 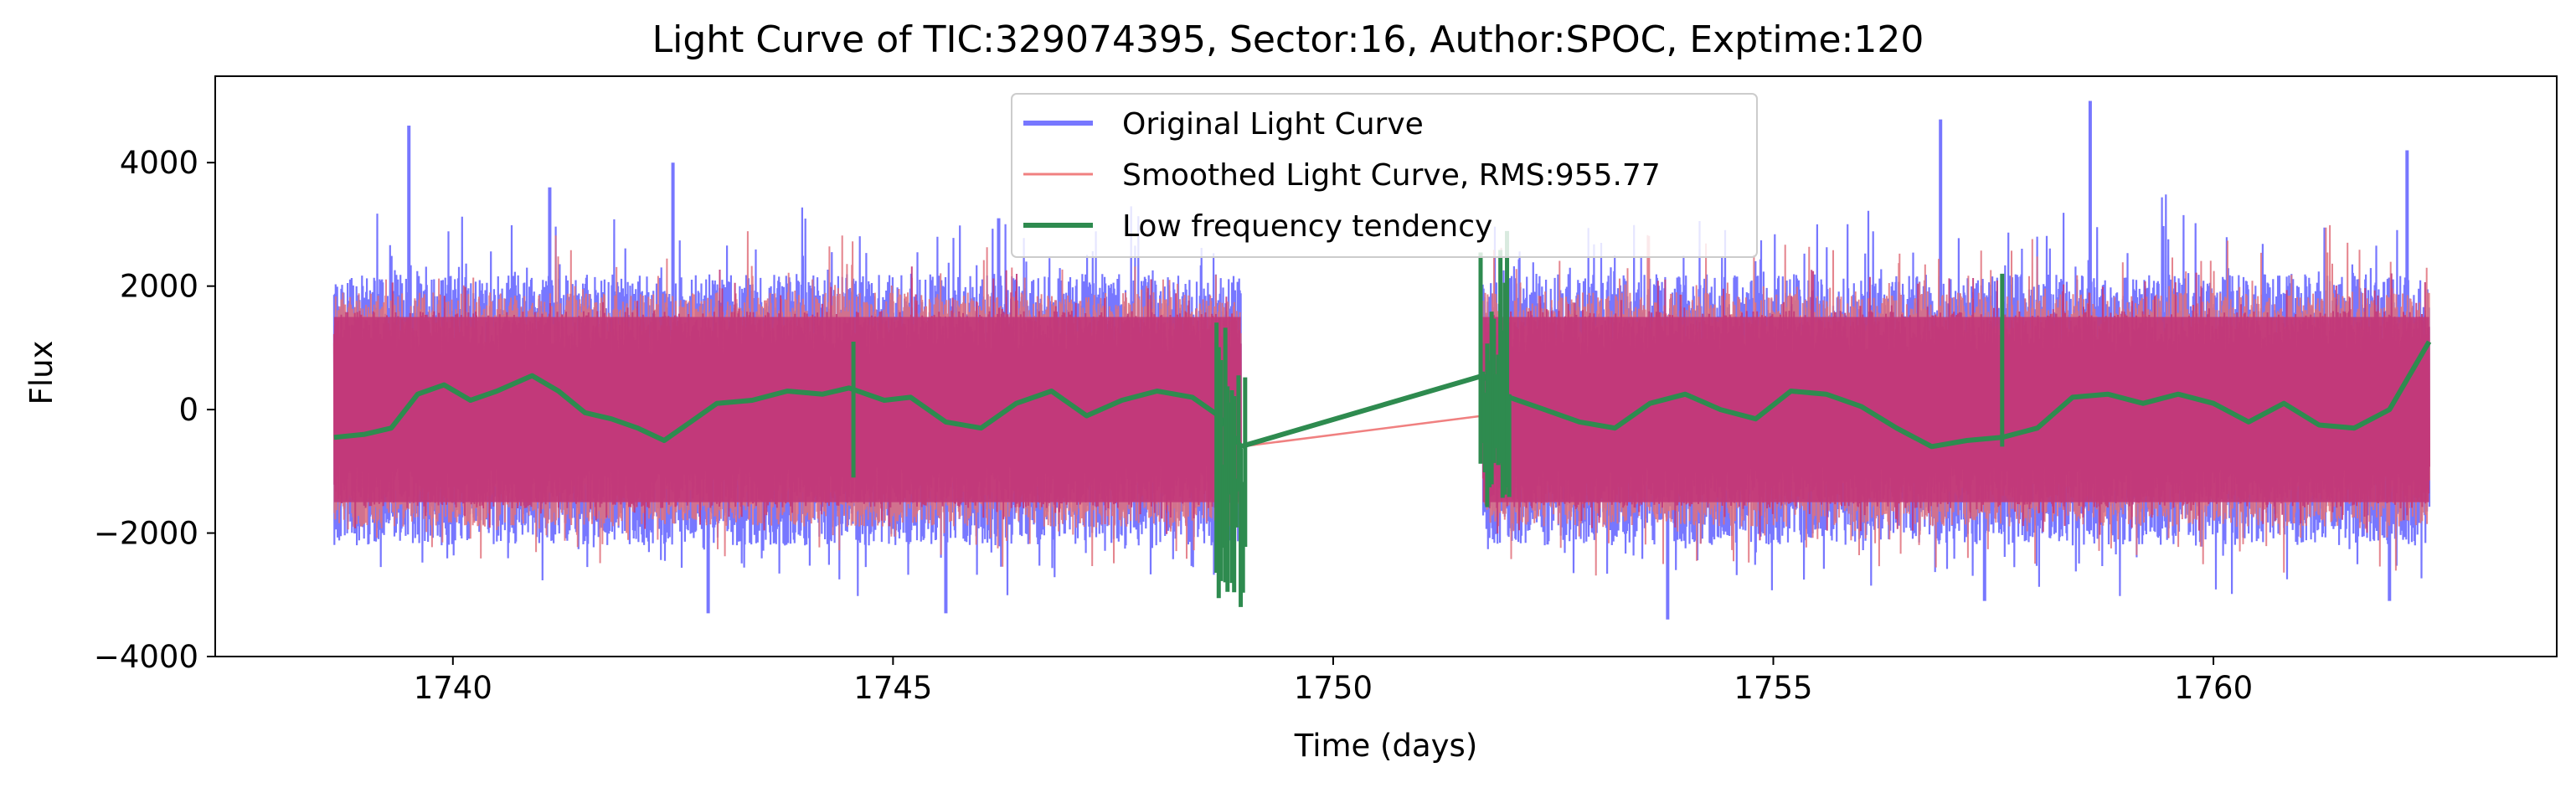 I want to click on y-tick-label-4000: 4000, so click(x=159, y=163).